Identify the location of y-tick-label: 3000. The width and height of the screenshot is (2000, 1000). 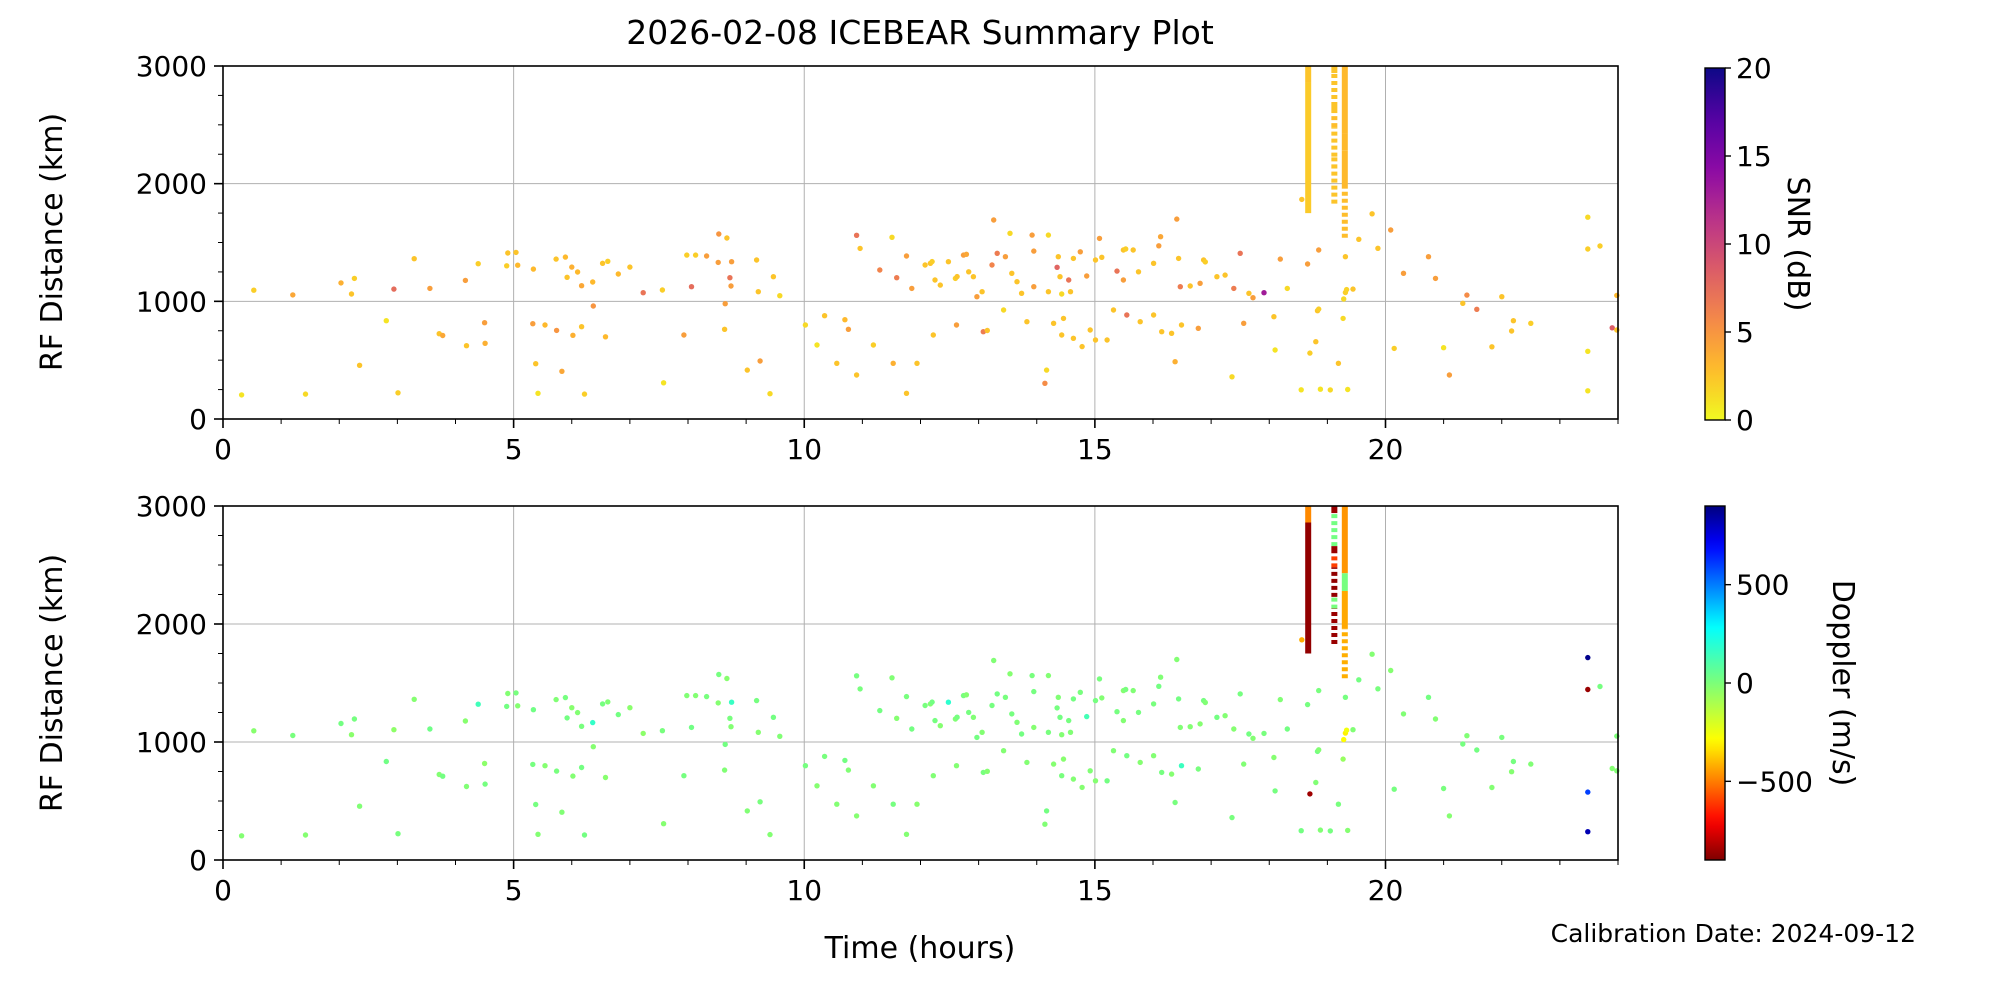
(171, 506).